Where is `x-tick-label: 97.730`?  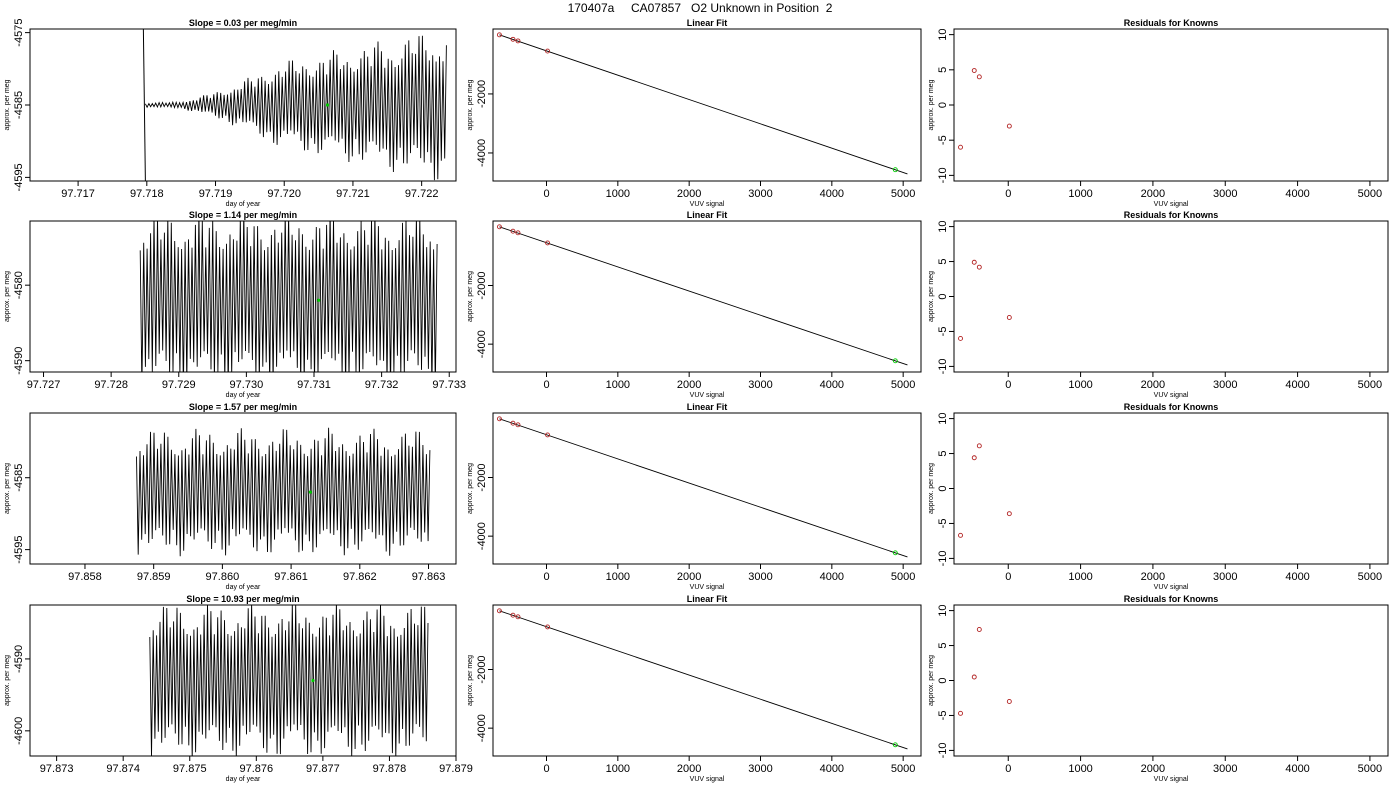
x-tick-label: 97.730 is located at coordinates (247, 385).